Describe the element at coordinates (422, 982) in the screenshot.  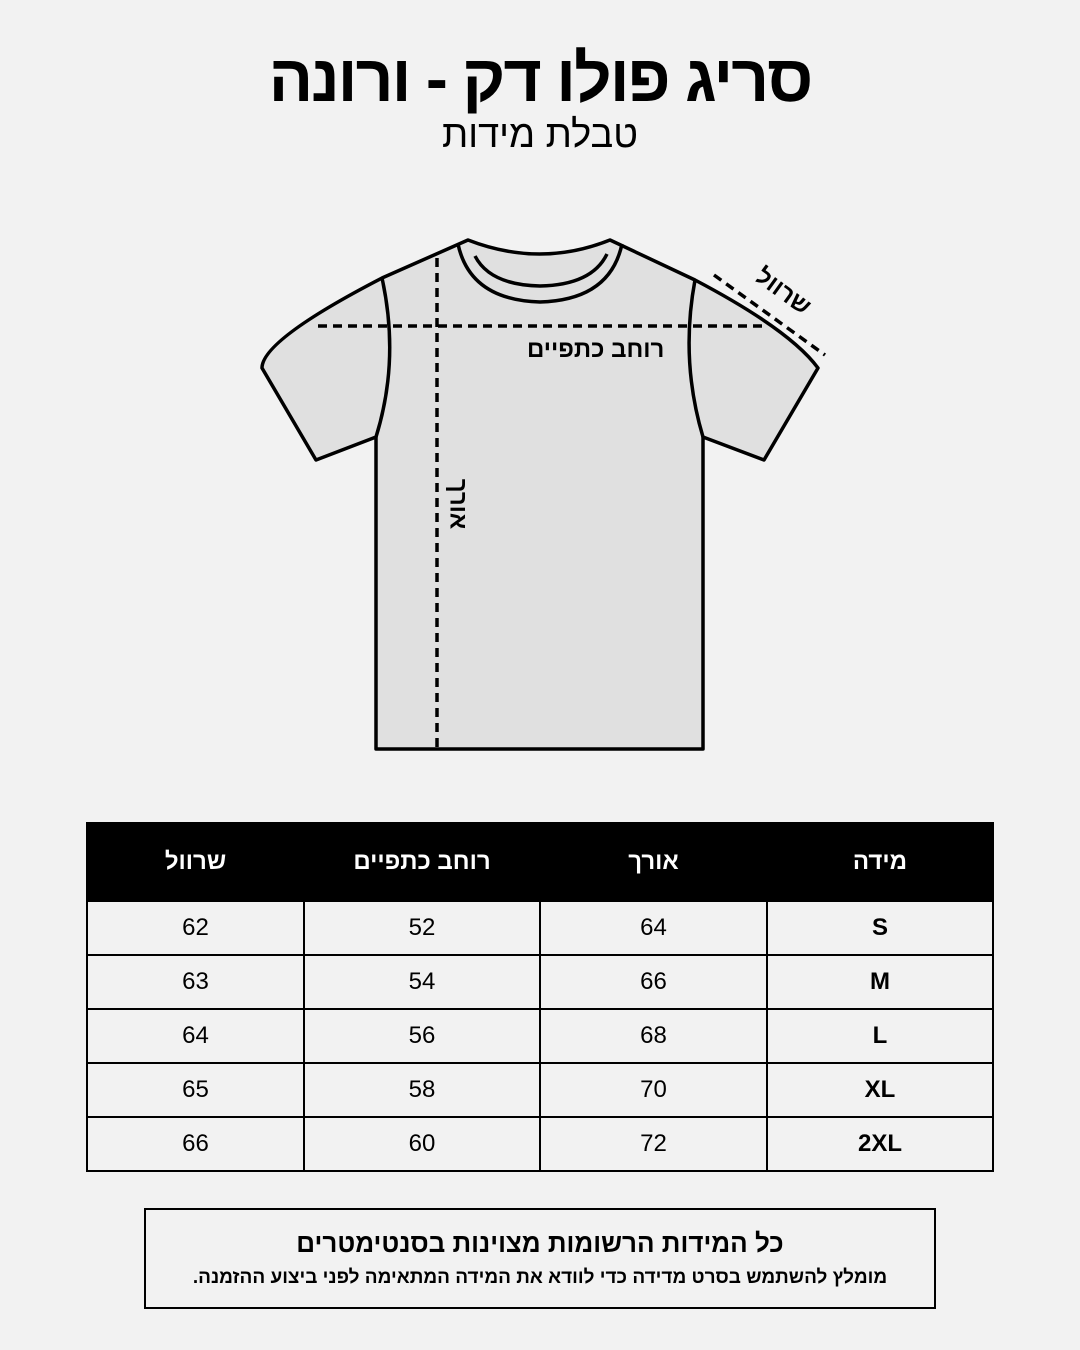
I see `cell-shoulder-width: 54` at that location.